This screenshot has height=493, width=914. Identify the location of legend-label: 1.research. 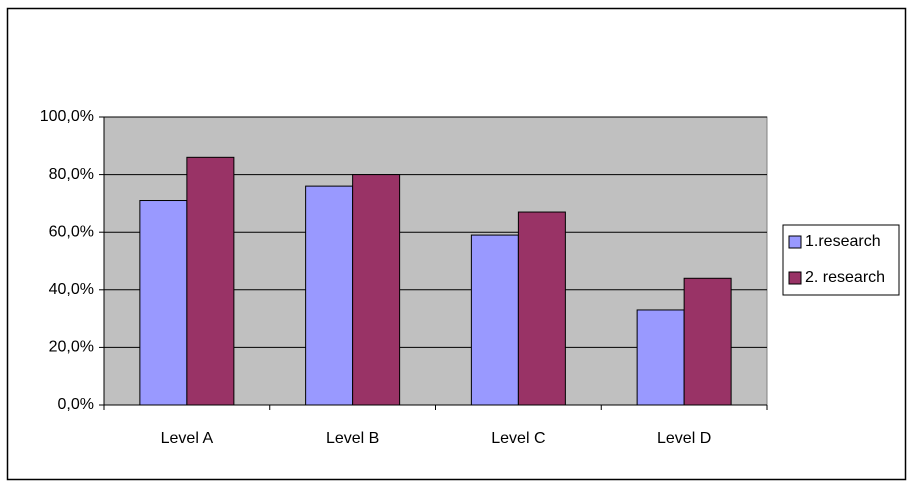
(843, 241).